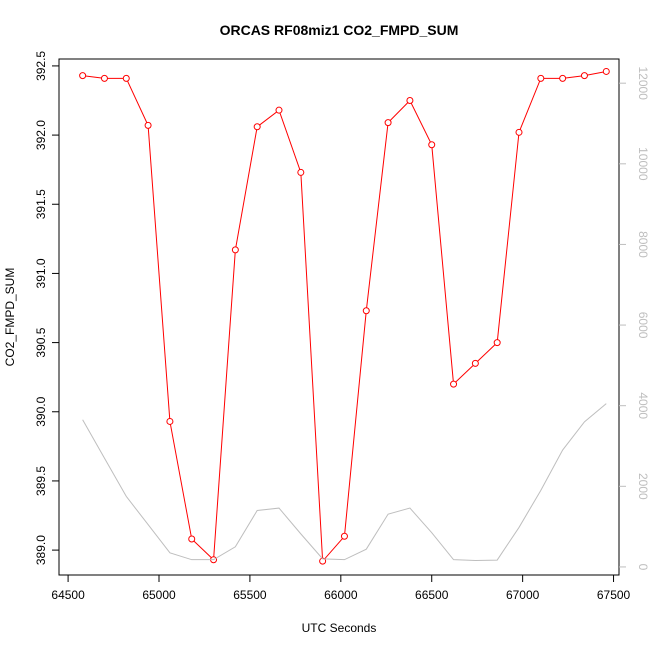 The height and width of the screenshot is (650, 650). What do you see at coordinates (159, 595) in the screenshot?
I see `x-tick-label: 65000` at bounding box center [159, 595].